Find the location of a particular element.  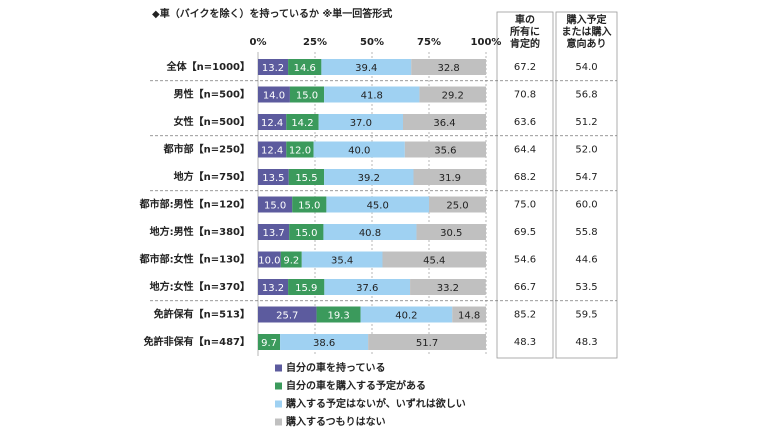

data-label: 12.0 is located at coordinates (300, 151).